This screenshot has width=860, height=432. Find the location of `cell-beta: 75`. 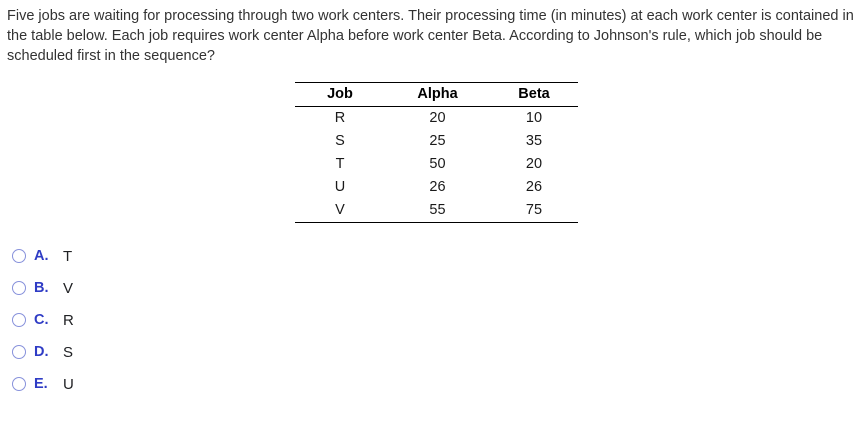

cell-beta: 75 is located at coordinates (534, 210).